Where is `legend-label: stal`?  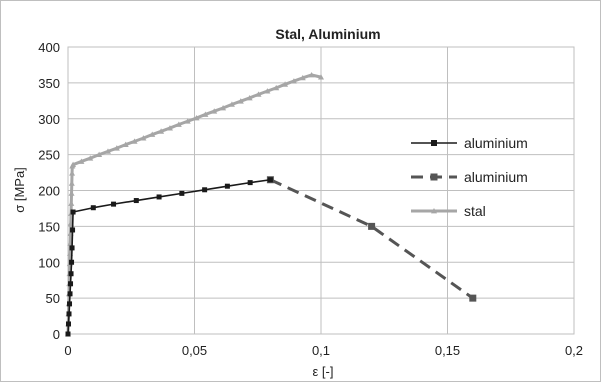 legend-label: stal is located at coordinates (475, 211).